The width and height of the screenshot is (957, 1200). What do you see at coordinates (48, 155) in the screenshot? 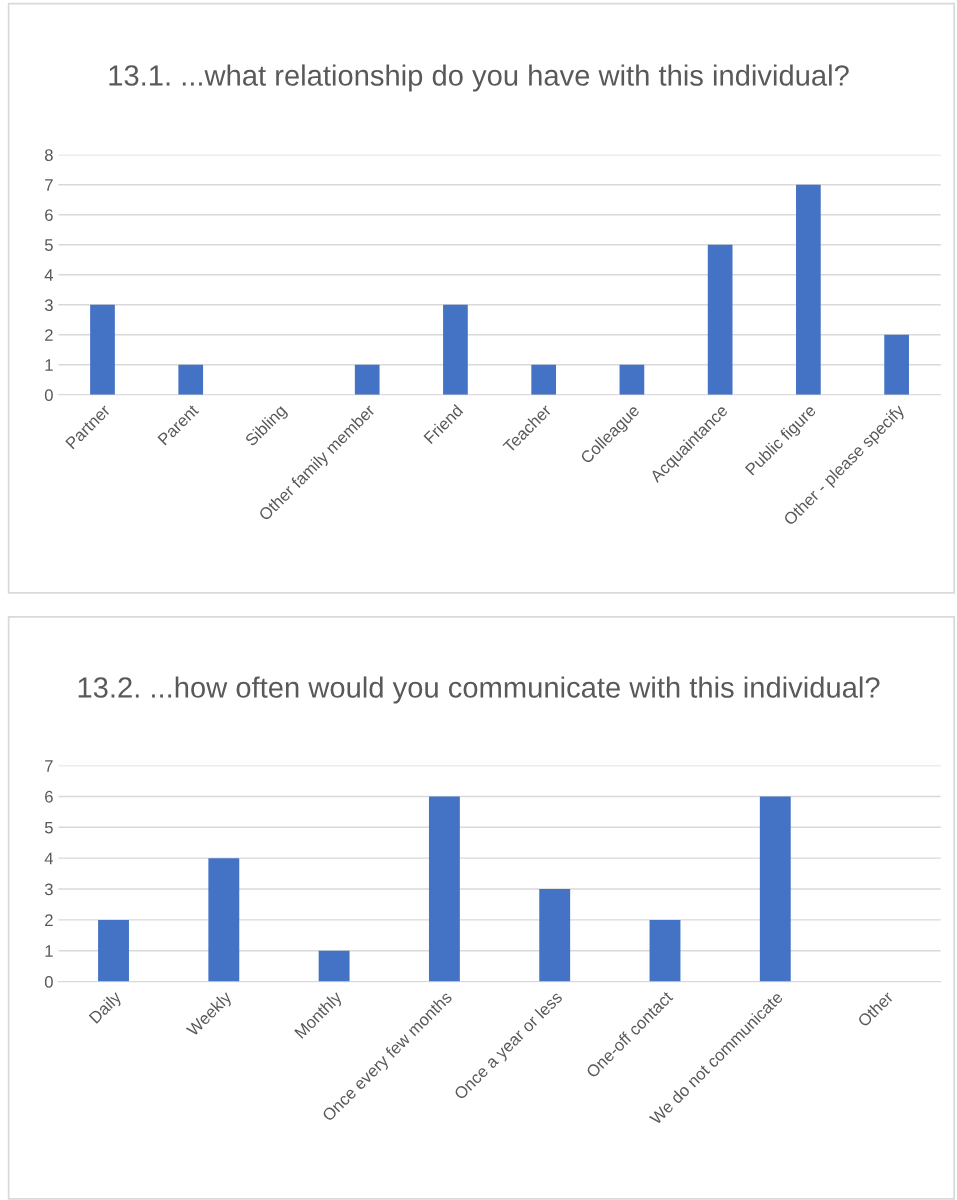
I see `y-tick-label: 8` at bounding box center [48, 155].